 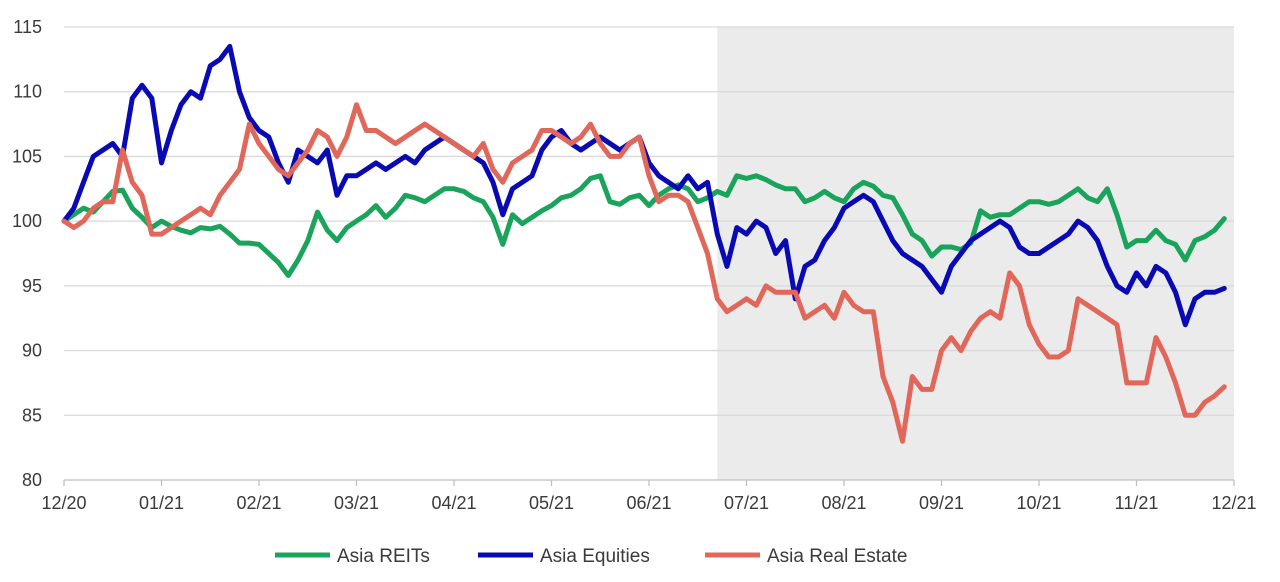 What do you see at coordinates (32, 415) in the screenshot?
I see `y-tick-label: 85` at bounding box center [32, 415].